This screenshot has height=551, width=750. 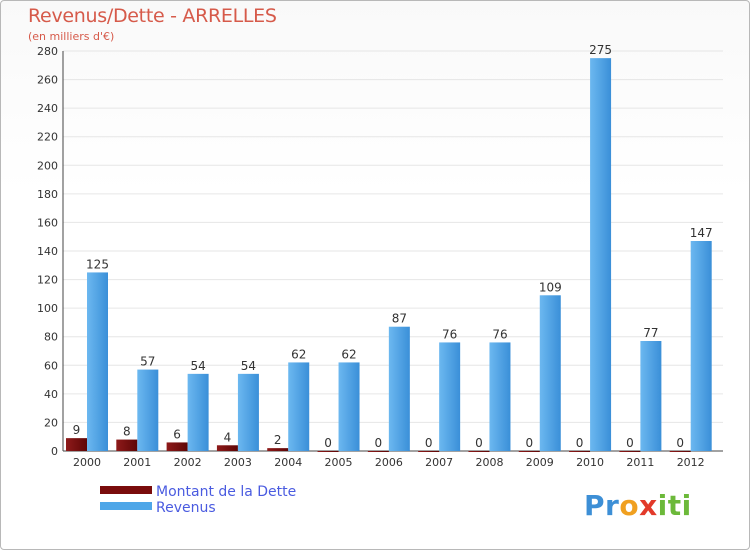 What do you see at coordinates (47, 308) in the screenshot?
I see `y-tick-label: 100` at bounding box center [47, 308].